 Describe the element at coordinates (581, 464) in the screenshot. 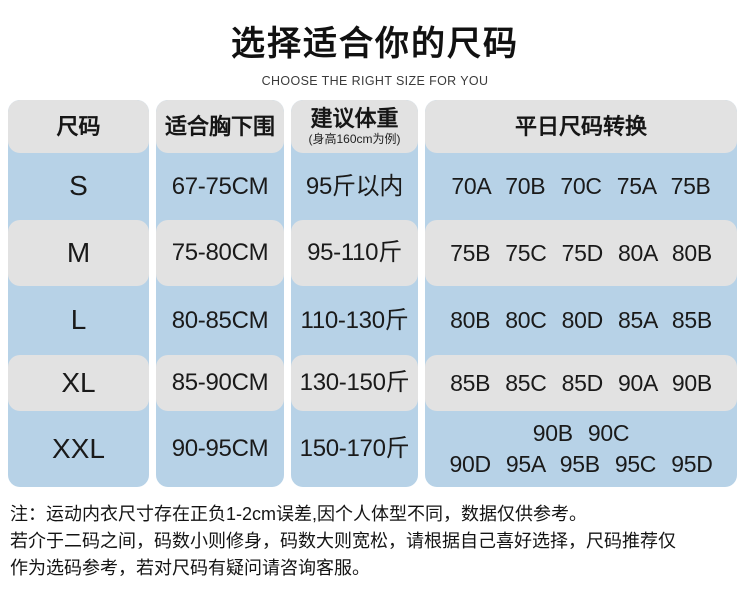

I see `conv-xxl-line2: 90D 95A 95B 95C 95D` at that location.